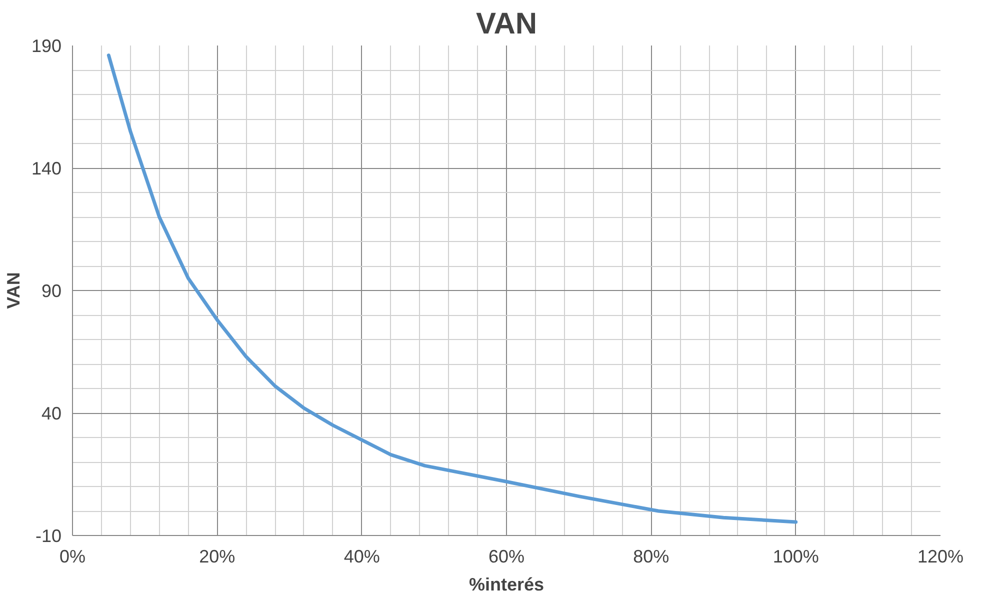 This screenshot has height=607, width=1000. Describe the element at coordinates (506, 556) in the screenshot. I see `x-tick-label: 60%` at that location.